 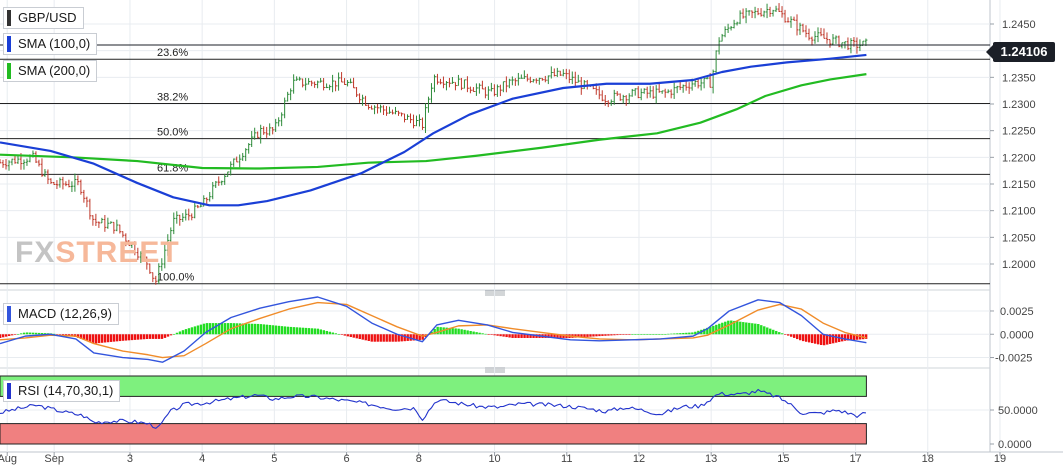 I want to click on price-tick-label: 1.2300, so click(x=1019, y=105).